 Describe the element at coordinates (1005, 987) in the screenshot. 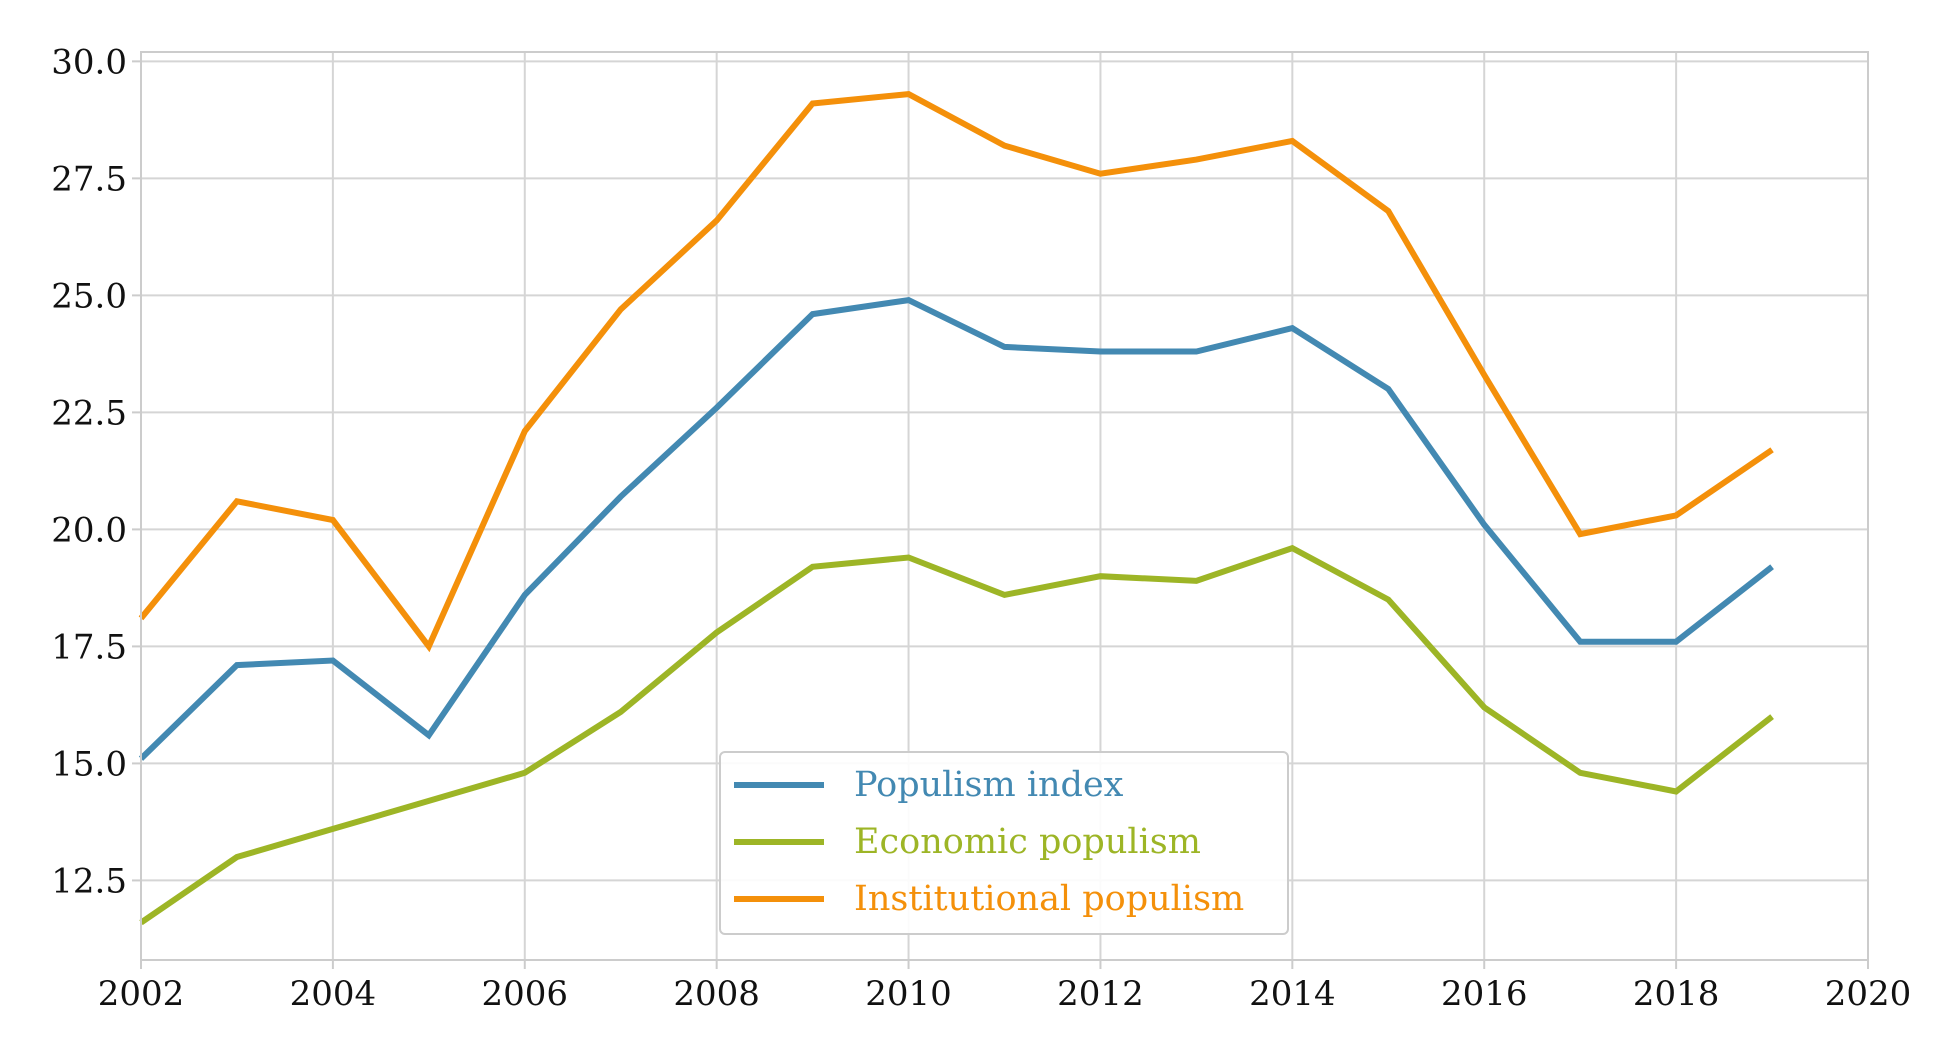

I see `x-axis: 2002 2004 2006 2008 2010 2012 2014 2016 2018 2020` at that location.